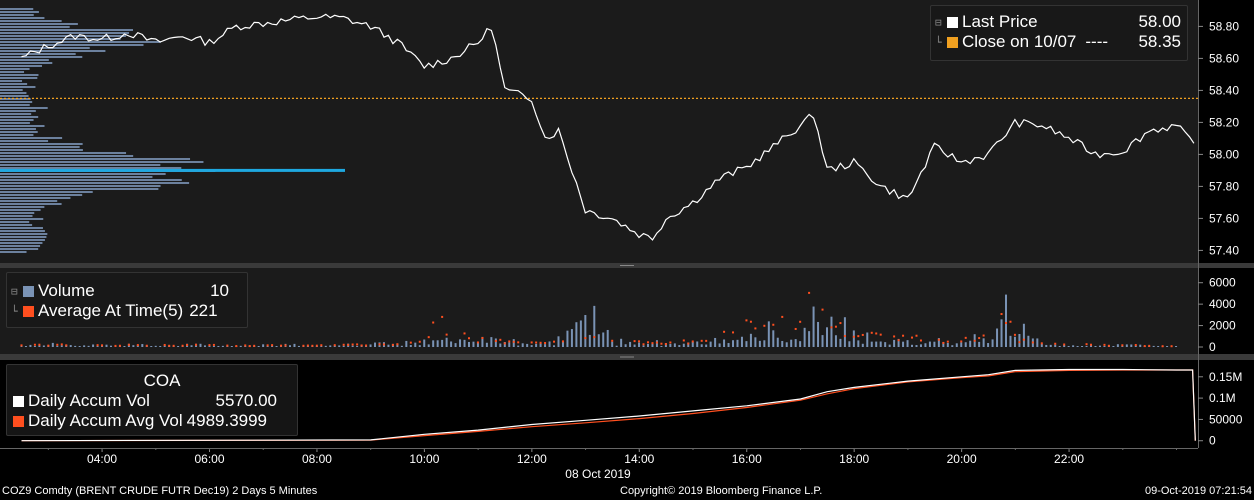 The width and height of the screenshot is (1254, 500). What do you see at coordinates (962, 459) in the screenshot?
I see `x-tick-label: 20:00` at bounding box center [962, 459].